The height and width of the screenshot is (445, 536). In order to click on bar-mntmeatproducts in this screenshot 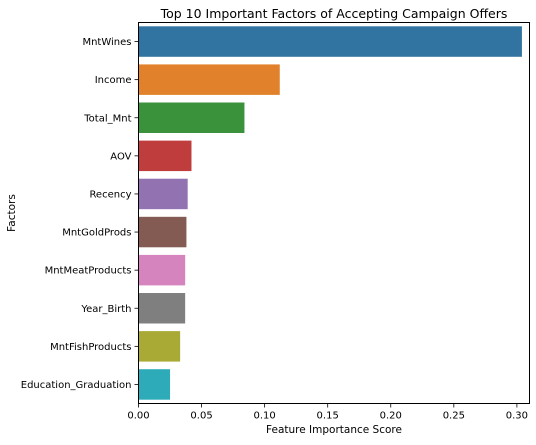, I will do `click(162, 270)`.